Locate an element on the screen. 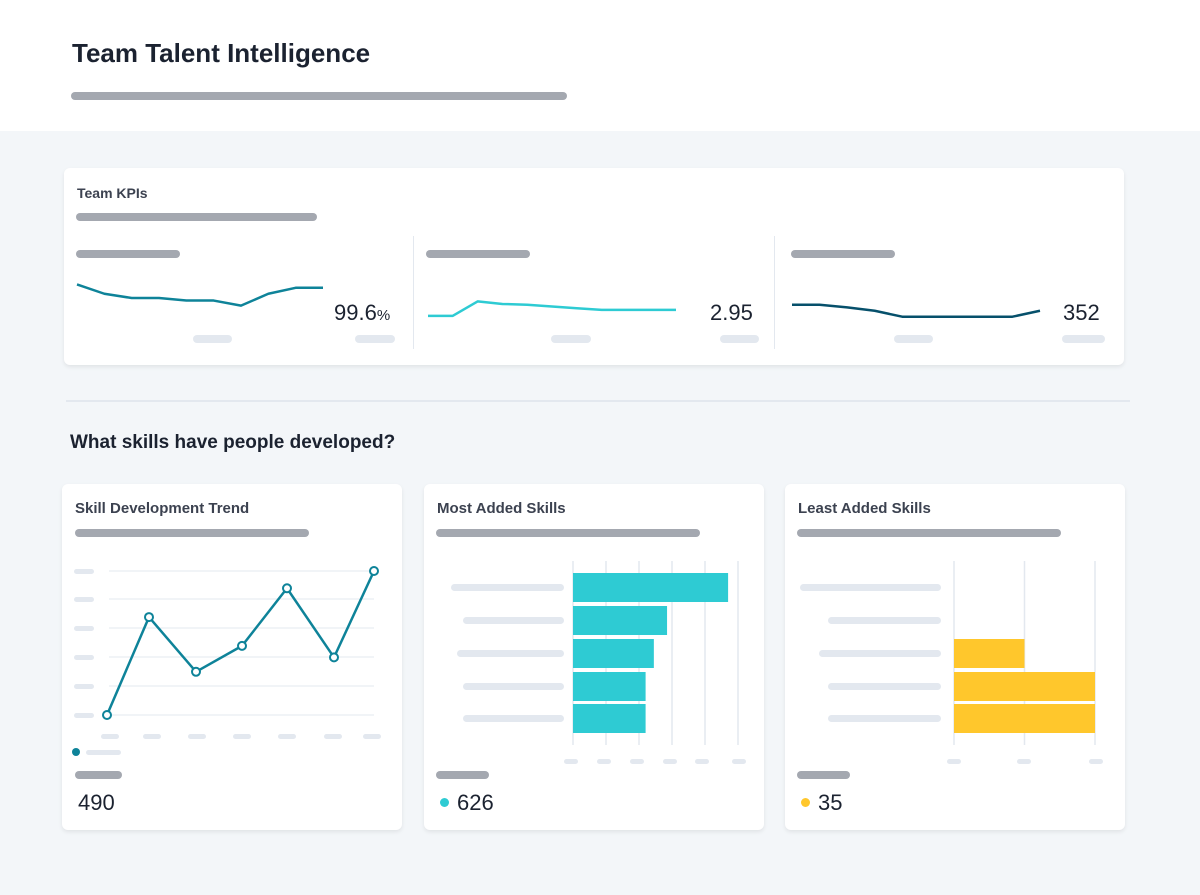  kpi-value: 352 is located at coordinates (1081, 312).